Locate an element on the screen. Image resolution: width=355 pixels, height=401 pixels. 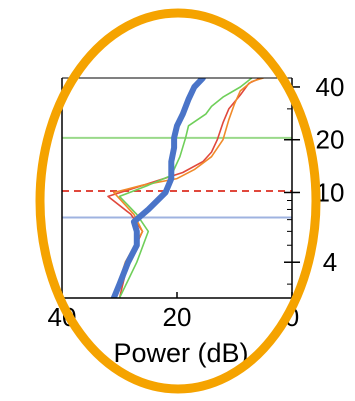
x-axis-label: Power (dB) is located at coordinates (180, 353).